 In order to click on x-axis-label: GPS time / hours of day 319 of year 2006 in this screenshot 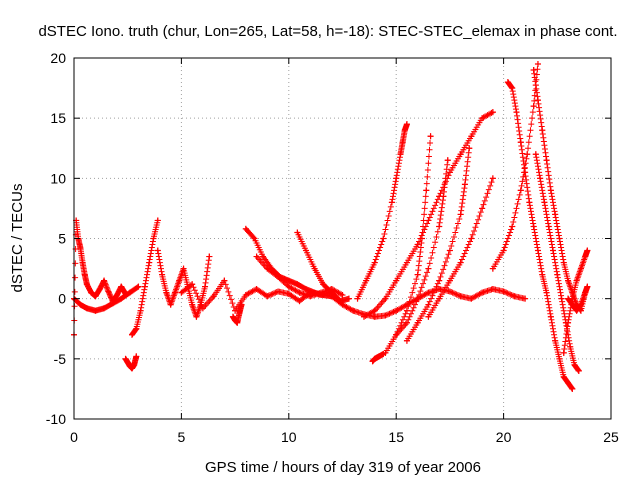, I will do `click(343, 467)`.